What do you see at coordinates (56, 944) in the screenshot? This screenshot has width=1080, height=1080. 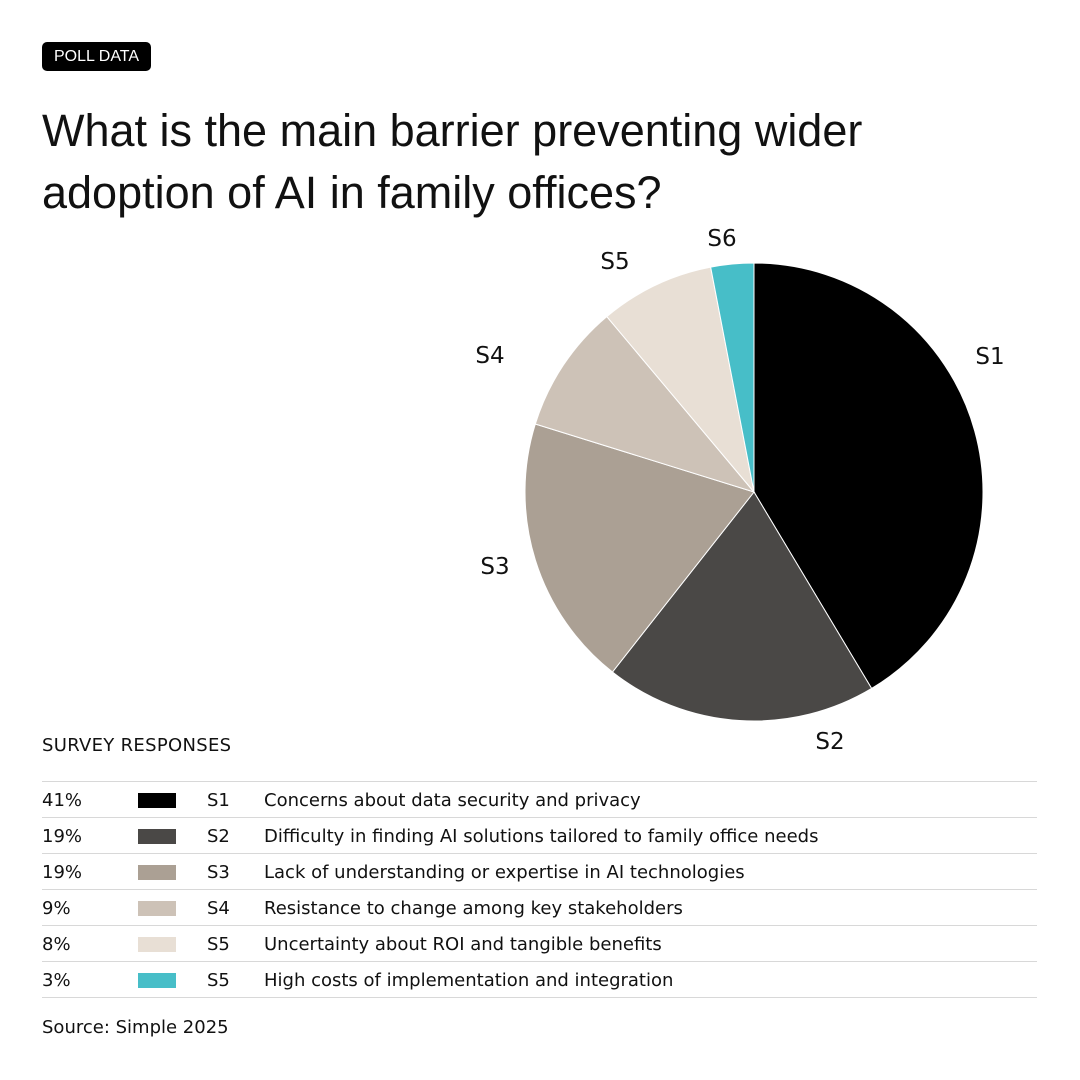 I see `legend-percent: 8%` at bounding box center [56, 944].